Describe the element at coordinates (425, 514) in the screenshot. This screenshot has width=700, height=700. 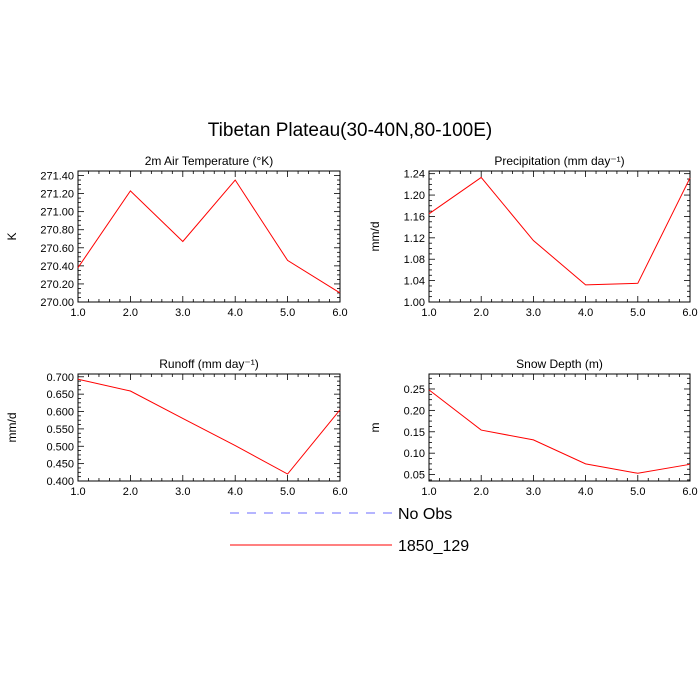
I see `legend-label: No Obs` at that location.